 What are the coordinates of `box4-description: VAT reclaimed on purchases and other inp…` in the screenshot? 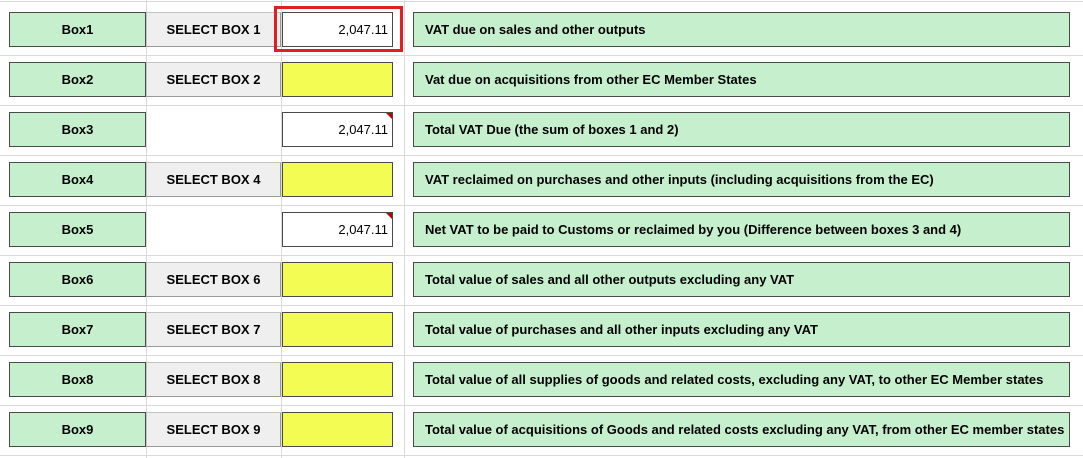 It's located at (741, 179).